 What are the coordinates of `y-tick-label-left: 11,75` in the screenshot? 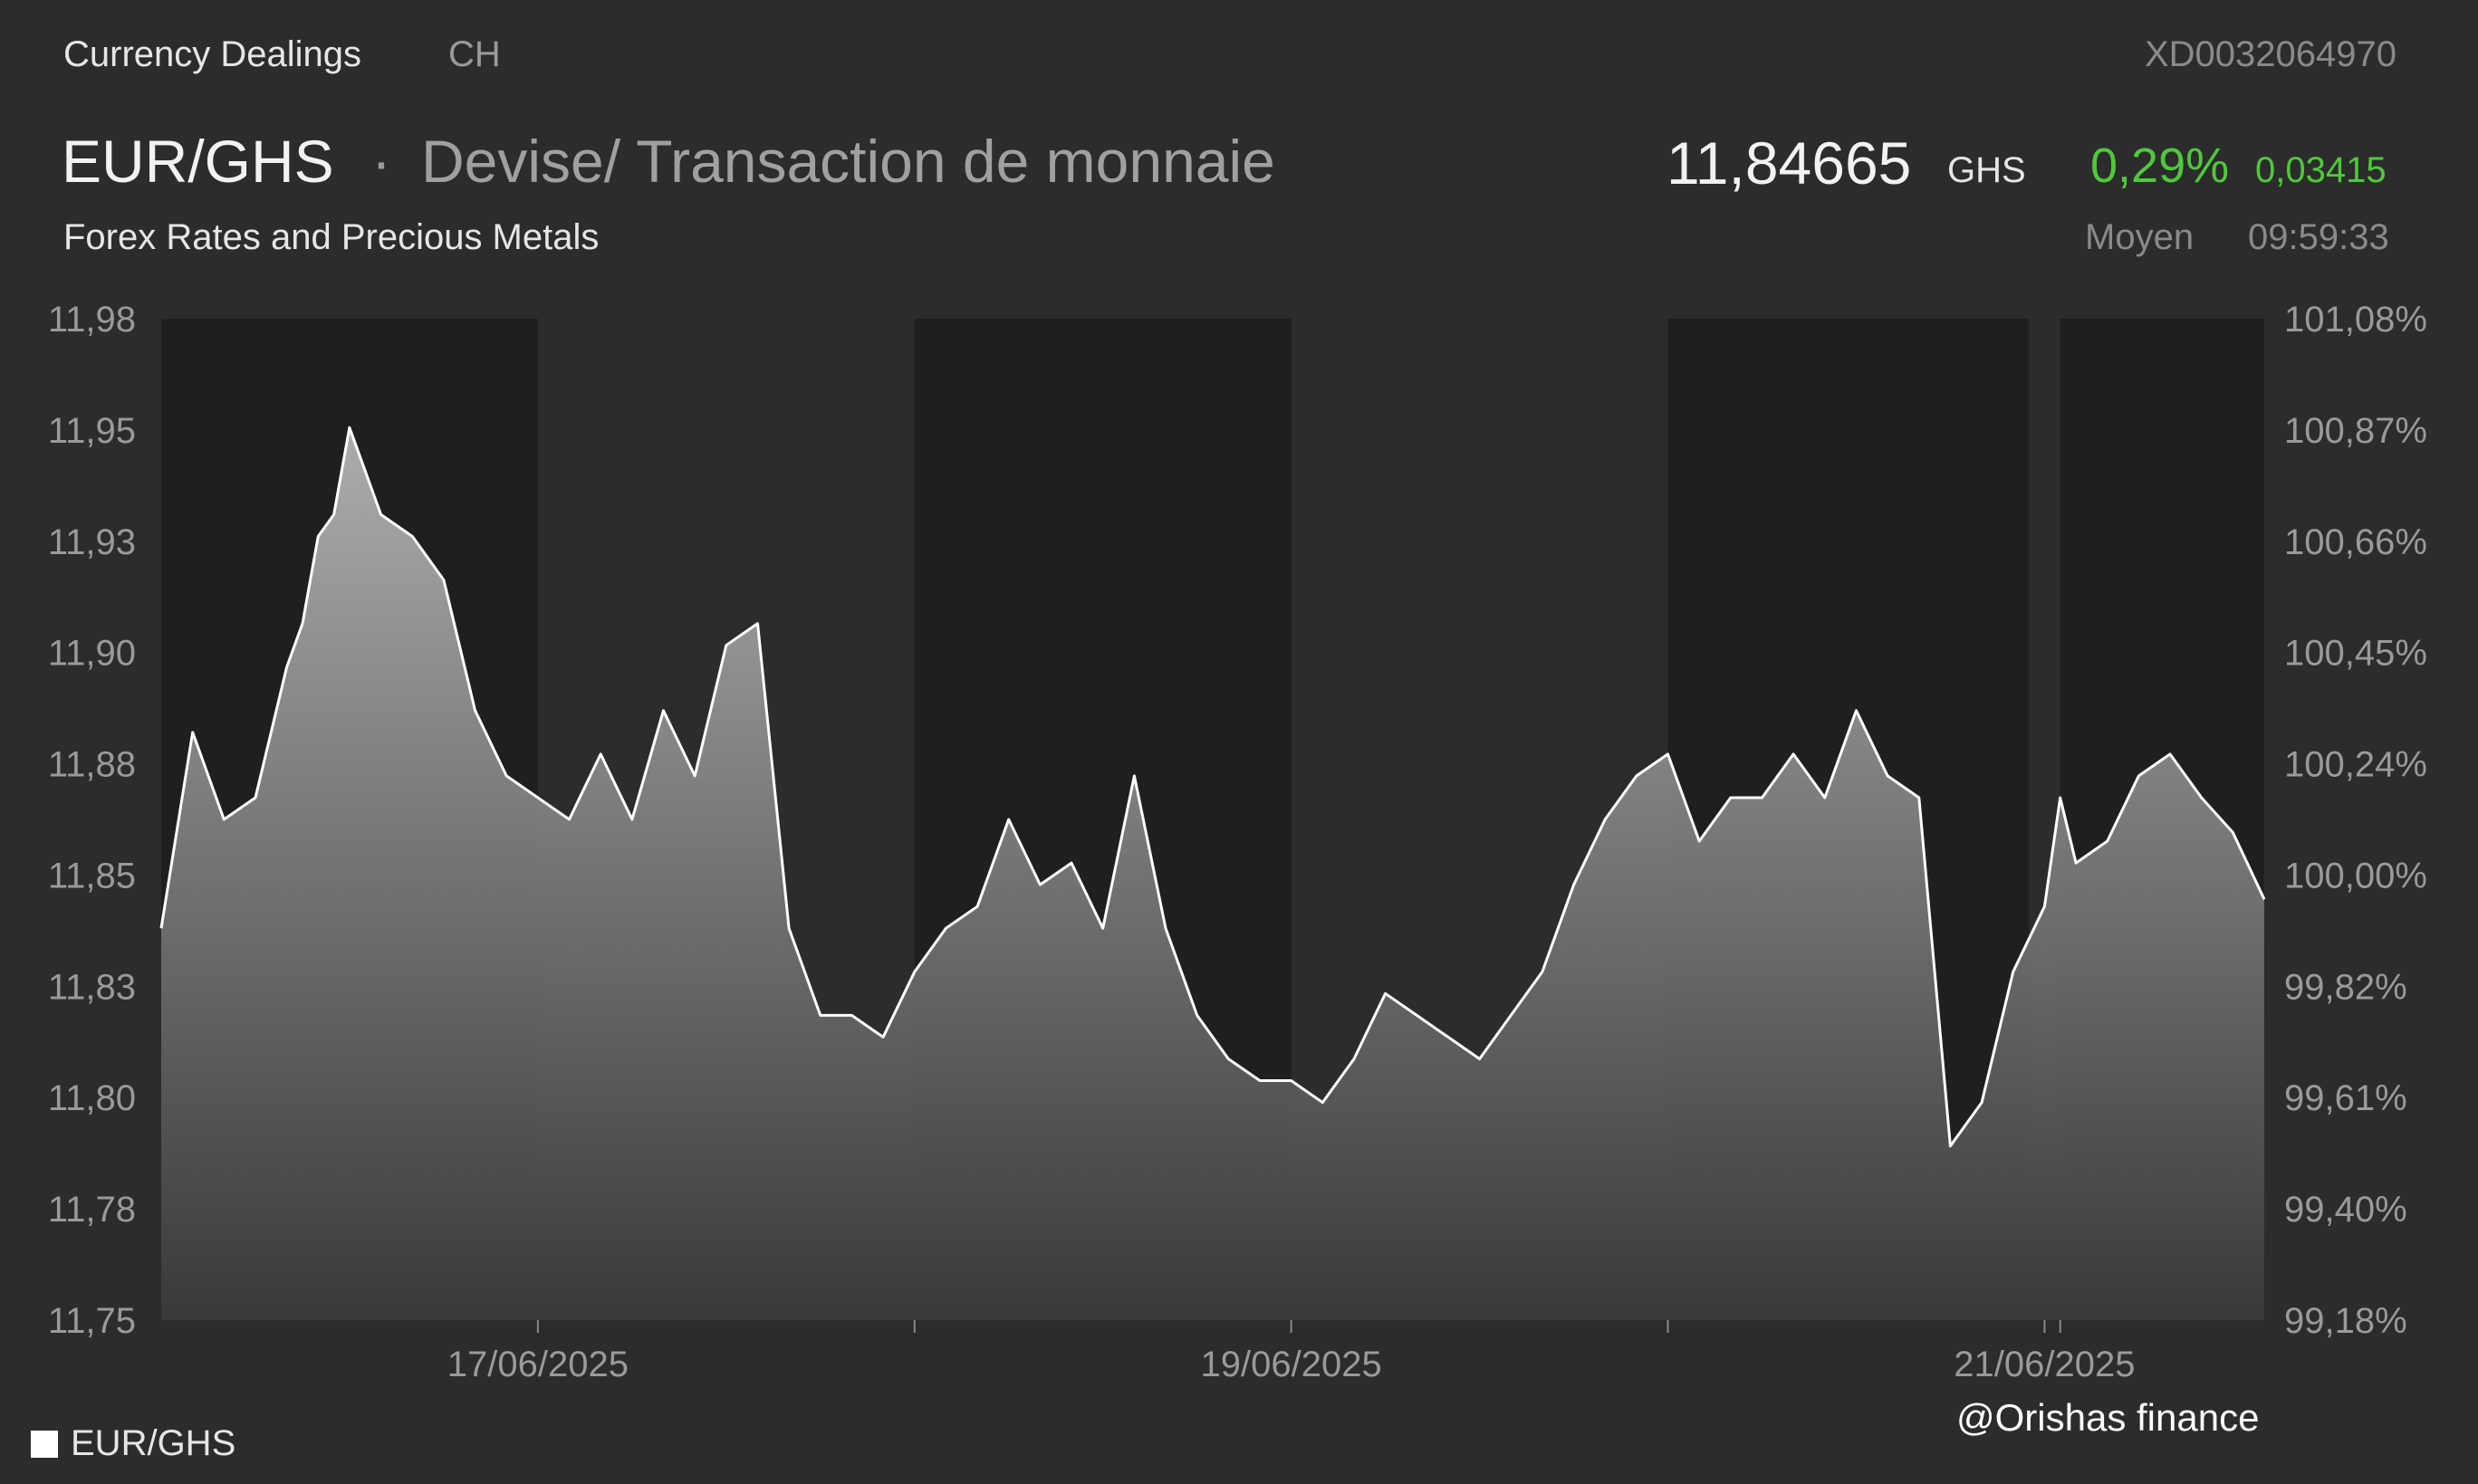 It's located at (92, 1321).